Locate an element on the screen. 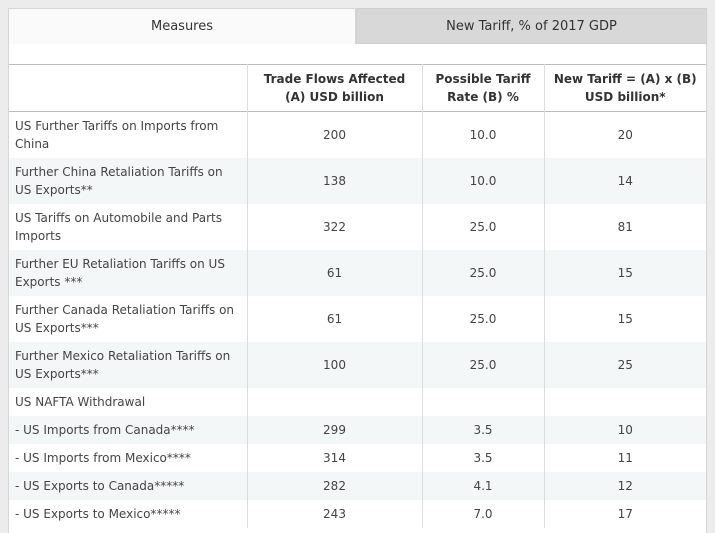  cell-trade-flows: 100 is located at coordinates (334, 365).